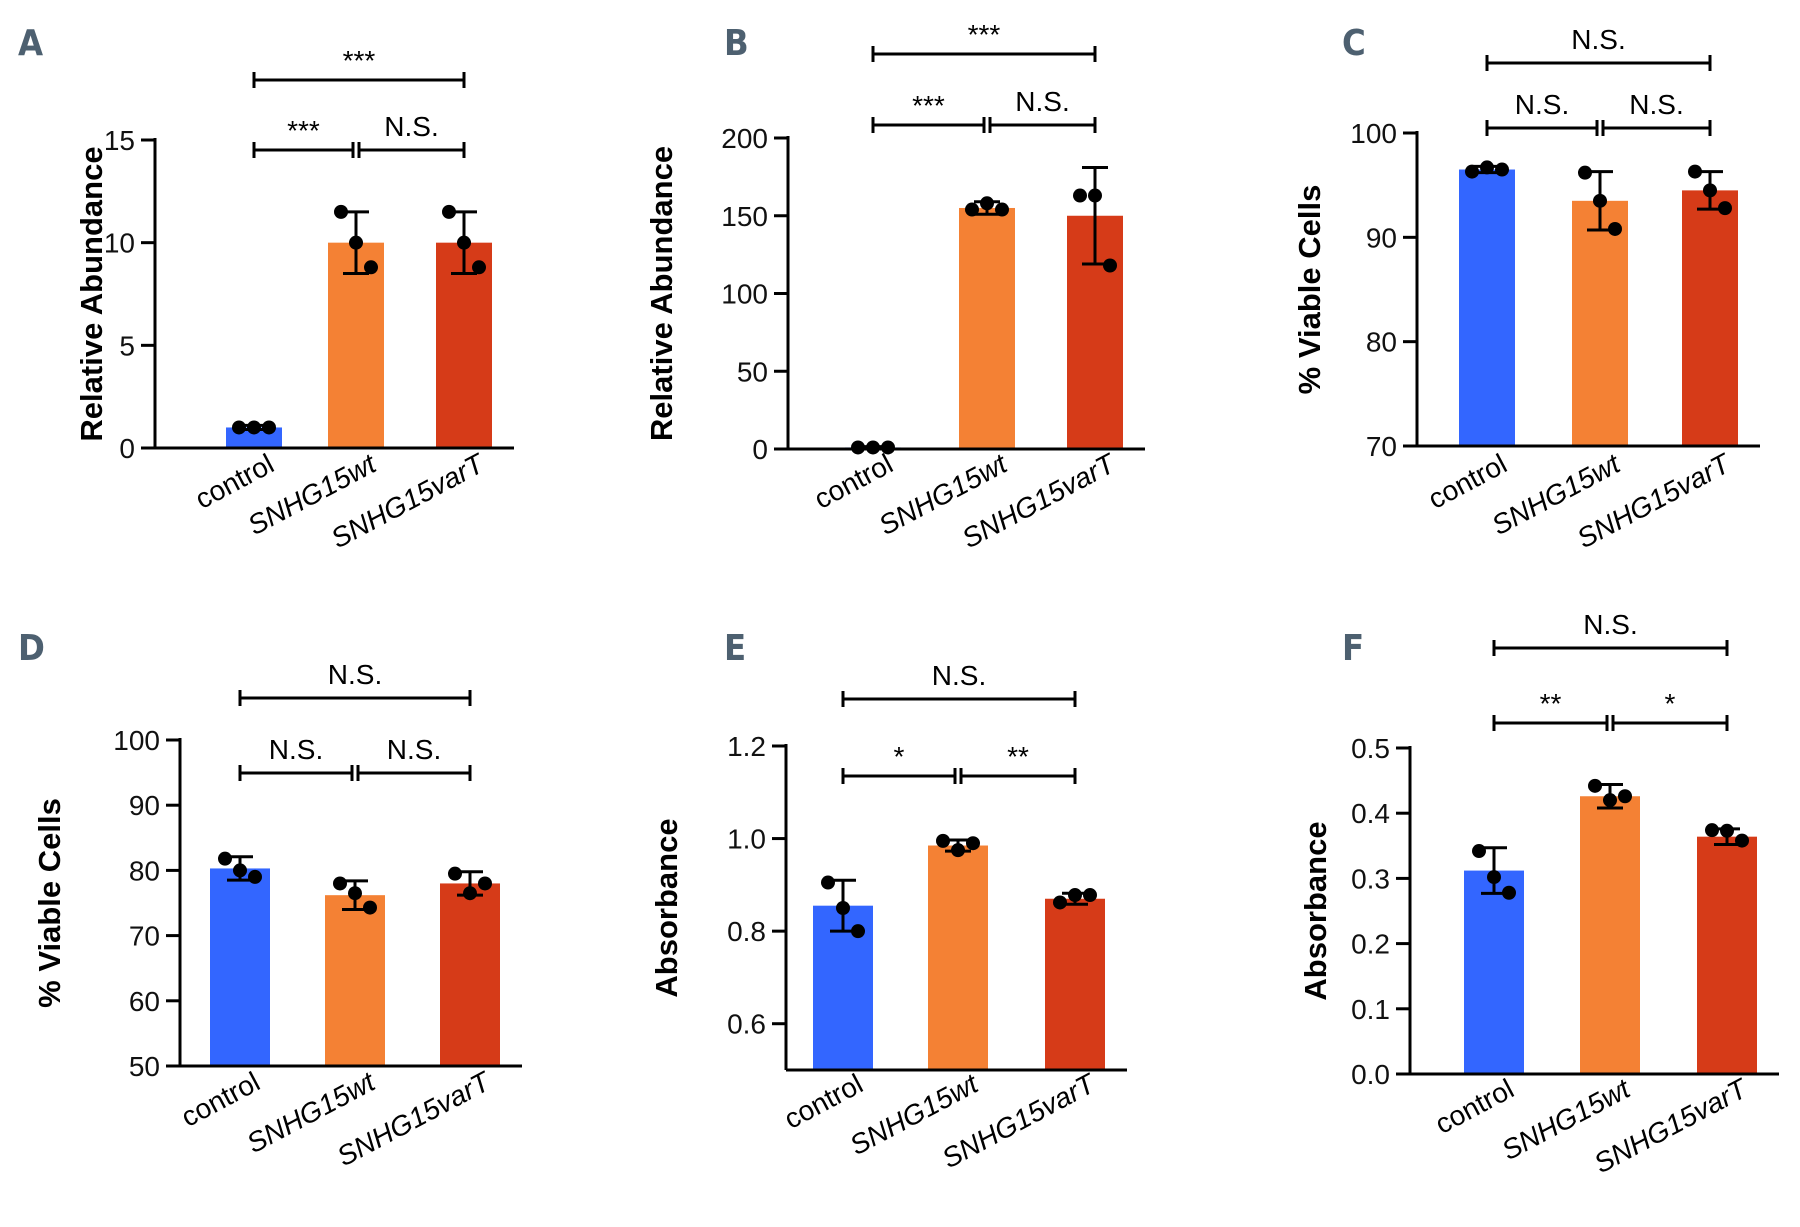  What do you see at coordinates (752, 371) in the screenshot?
I see `y-tick-label: 50` at bounding box center [752, 371].